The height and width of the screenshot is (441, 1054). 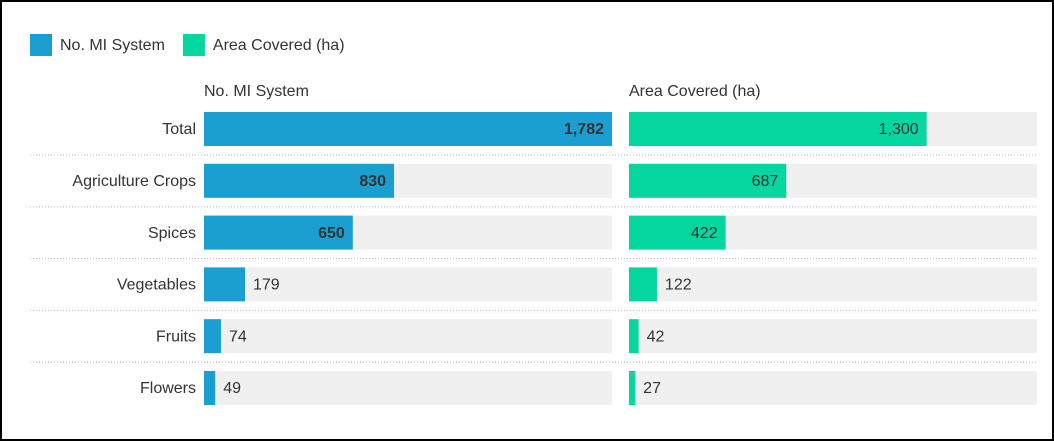 I want to click on data-label: 422, so click(x=704, y=233).